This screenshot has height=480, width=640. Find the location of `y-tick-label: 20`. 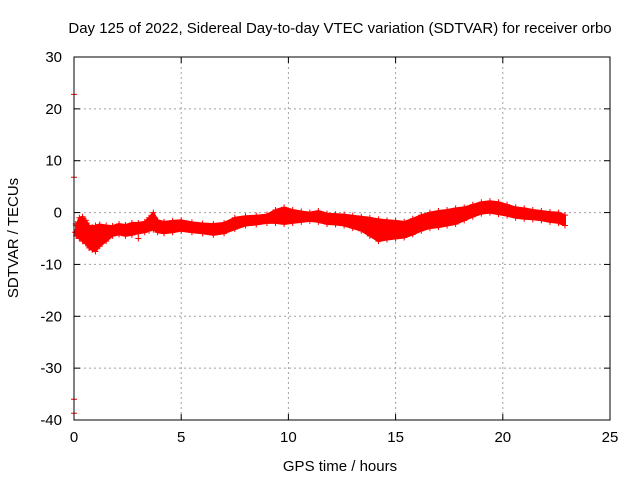

y-tick-label: 20 is located at coordinates (53, 109).